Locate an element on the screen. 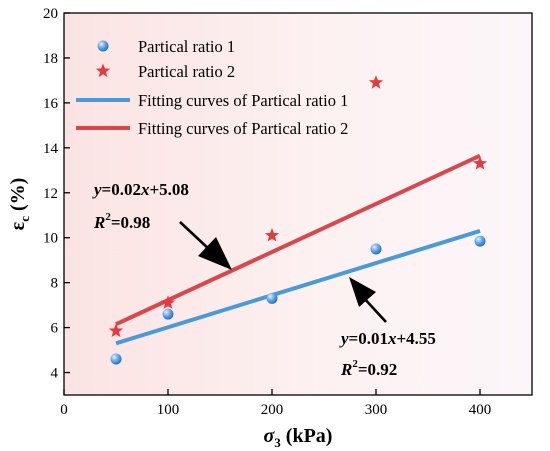  y-tick-label: 6 is located at coordinates (55, 329).